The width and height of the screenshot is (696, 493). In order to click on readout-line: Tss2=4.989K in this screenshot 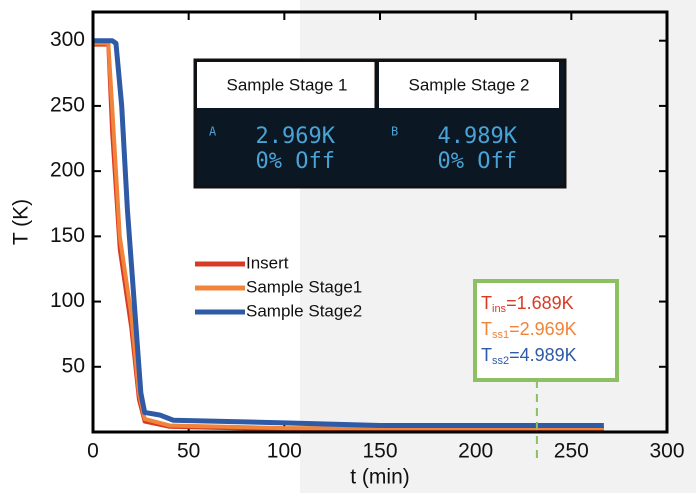, I will do `click(529, 356)`.